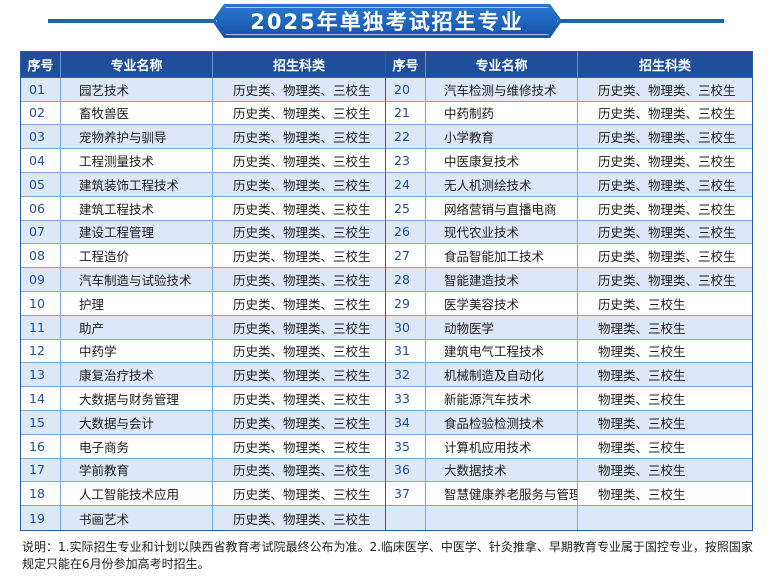 This screenshot has width=771, height=580. I want to click on cell-name: 食品智能加工技术, so click(502, 256).